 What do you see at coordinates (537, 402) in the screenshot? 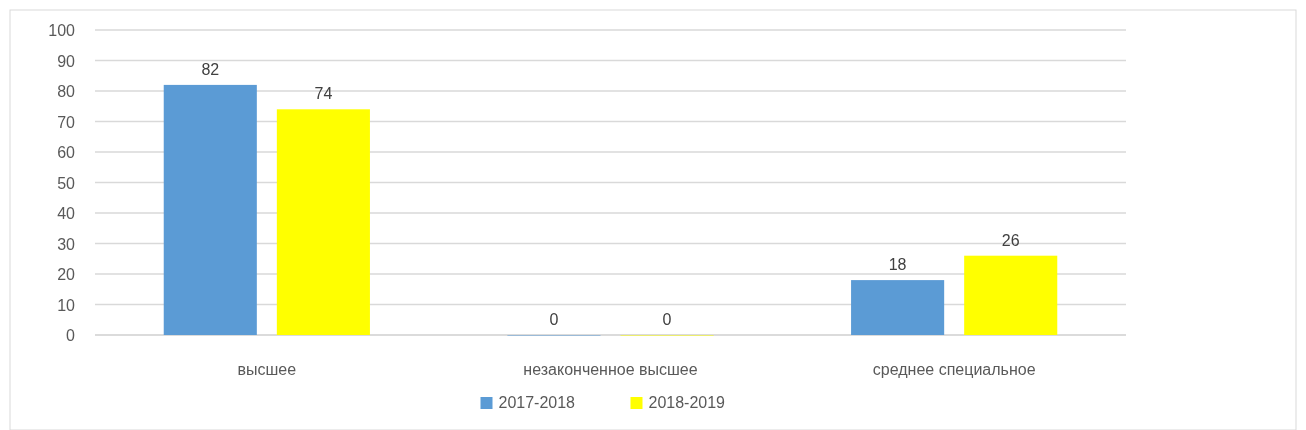
I see `legend-label: 2017-2018` at bounding box center [537, 402].